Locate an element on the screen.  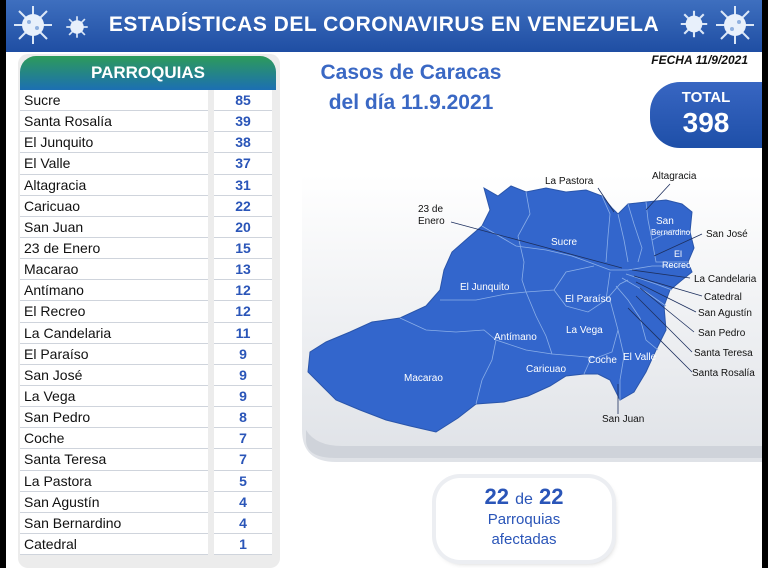
table-row: Santa Rosalía 39 is located at coordinates (148, 122).